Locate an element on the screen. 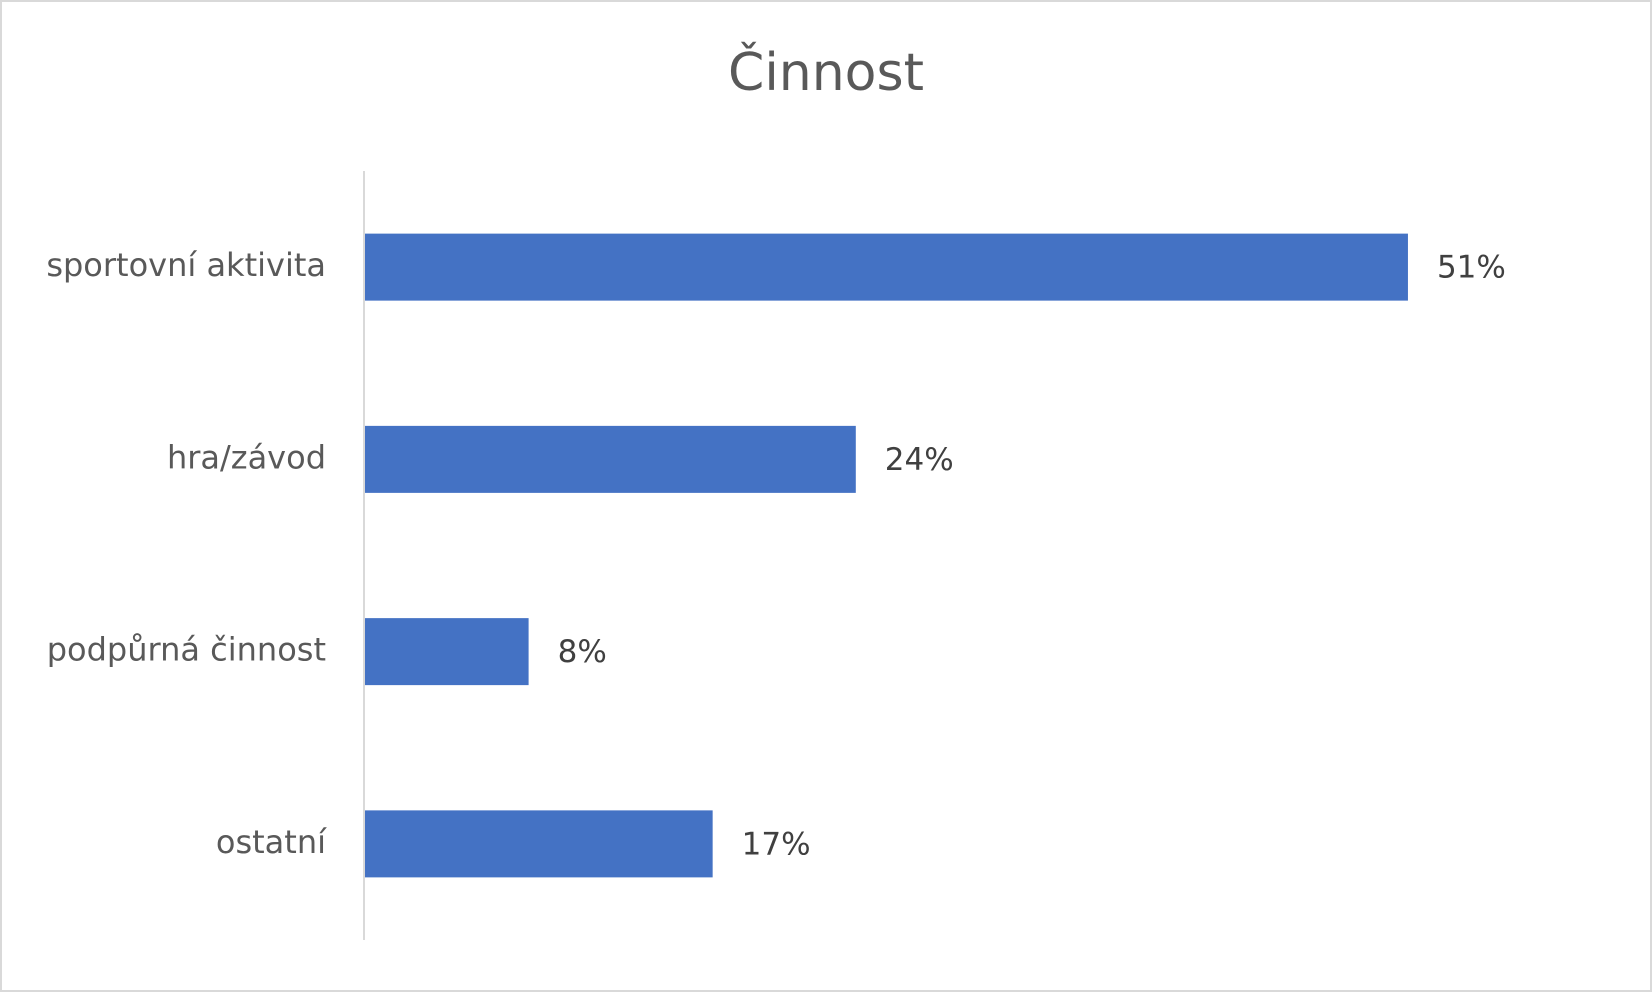  value-label: 24% is located at coordinates (919, 460).